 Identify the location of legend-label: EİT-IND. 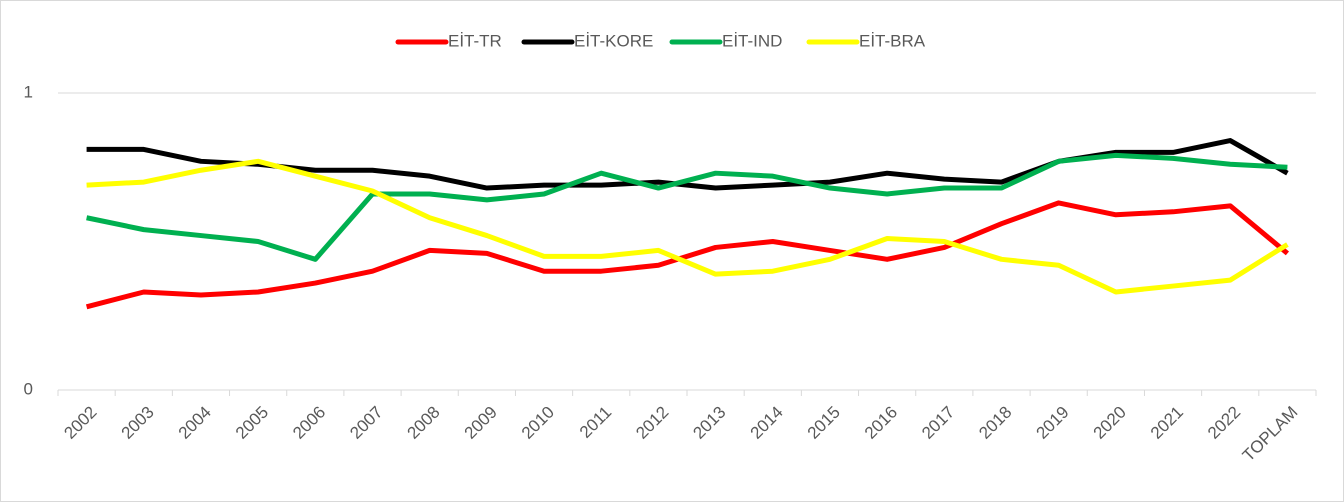
(752, 40).